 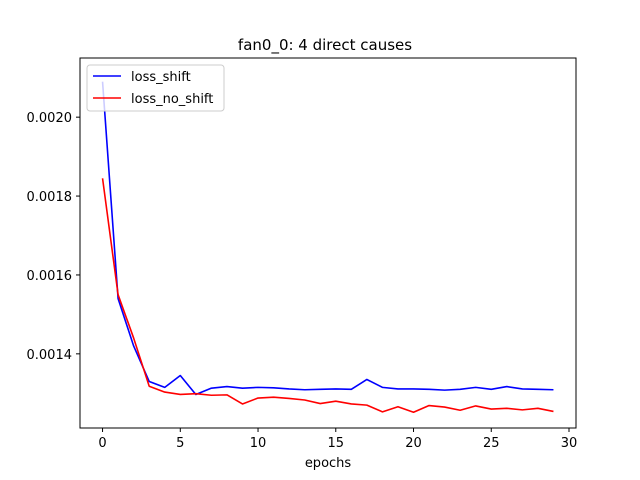 What do you see at coordinates (50, 197) in the screenshot?
I see `y-tick-label: 0.0018` at bounding box center [50, 197].